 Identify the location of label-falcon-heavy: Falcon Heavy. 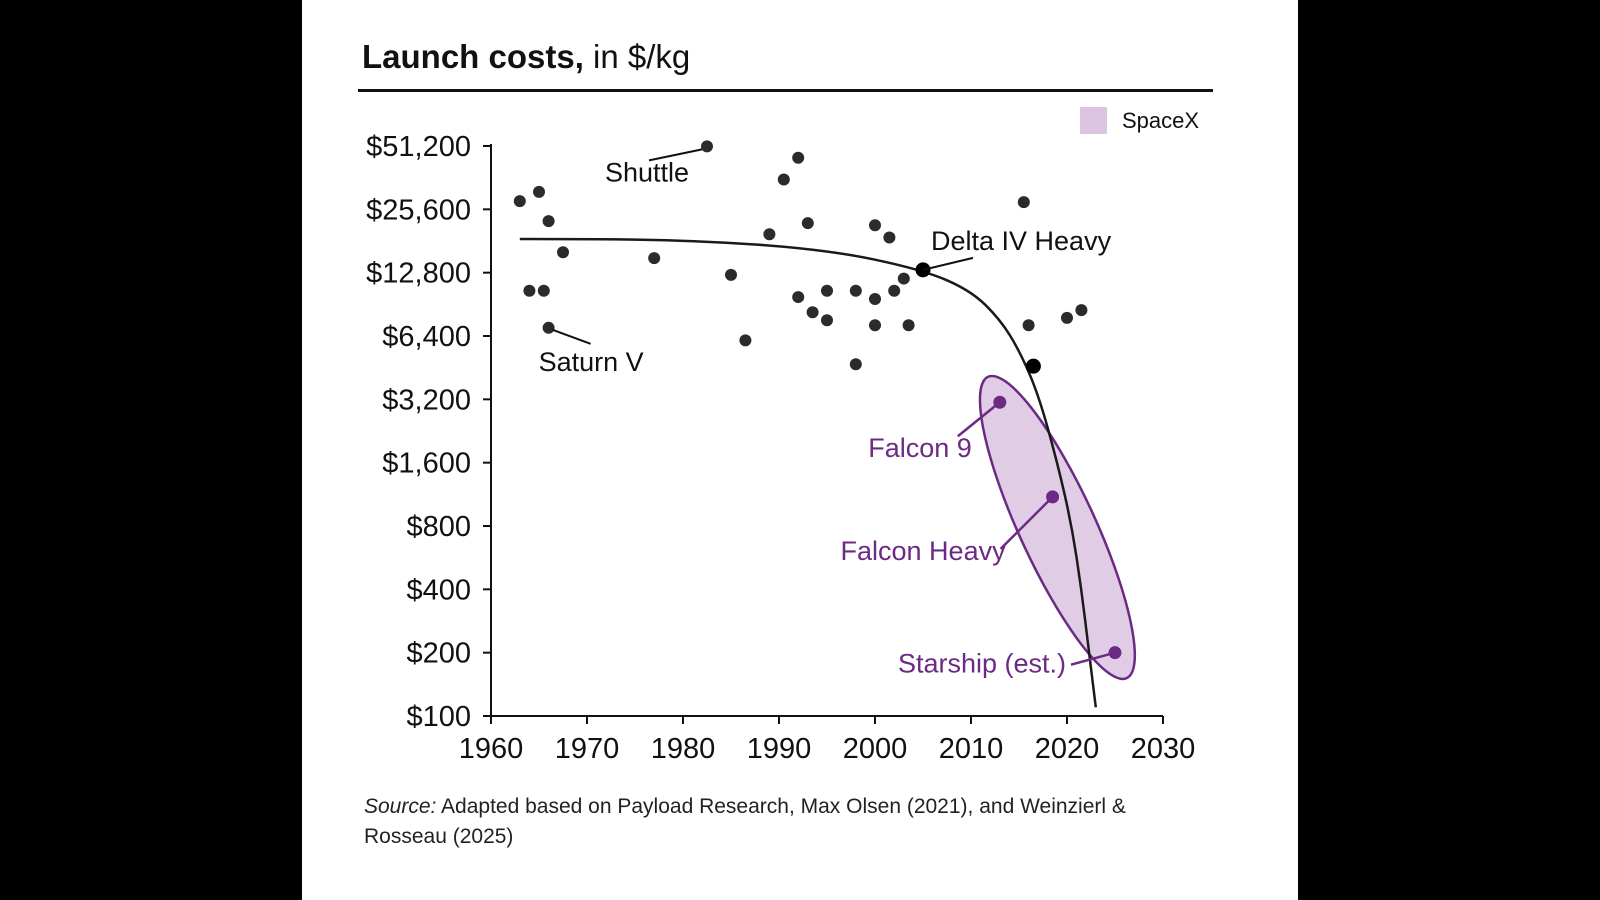
(924, 551).